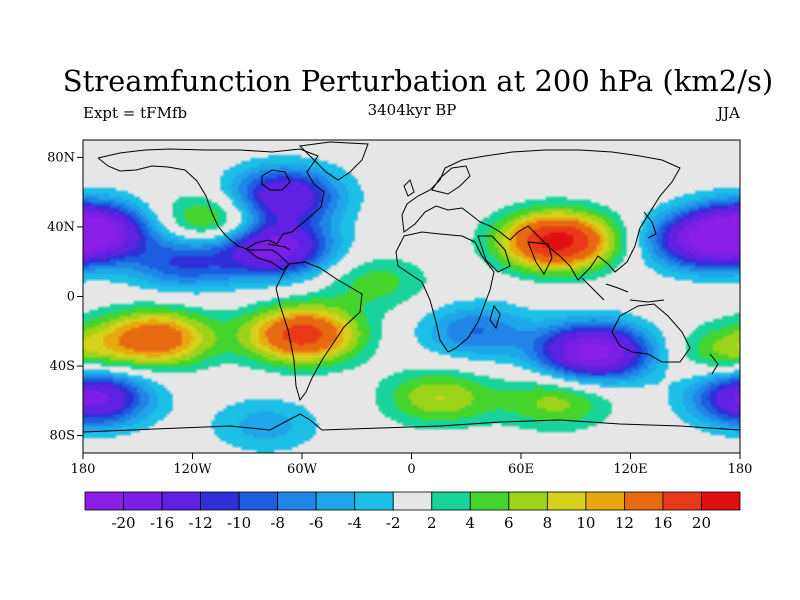  What do you see at coordinates (451, 180) in the screenshot?
I see `coast-scandinavia` at bounding box center [451, 180].